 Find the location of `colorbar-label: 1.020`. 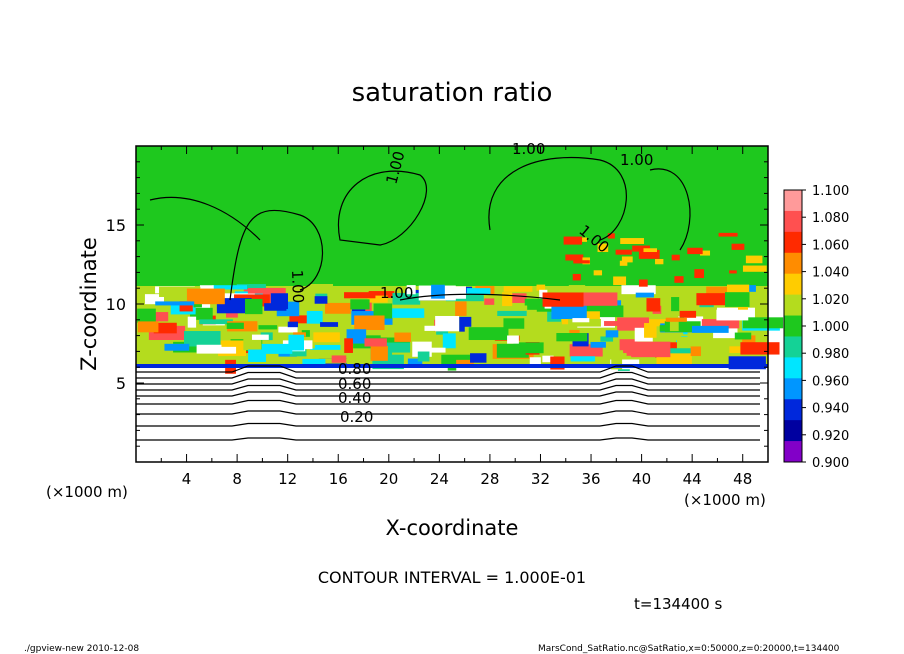

colorbar-label: 1.020 is located at coordinates (830, 300).